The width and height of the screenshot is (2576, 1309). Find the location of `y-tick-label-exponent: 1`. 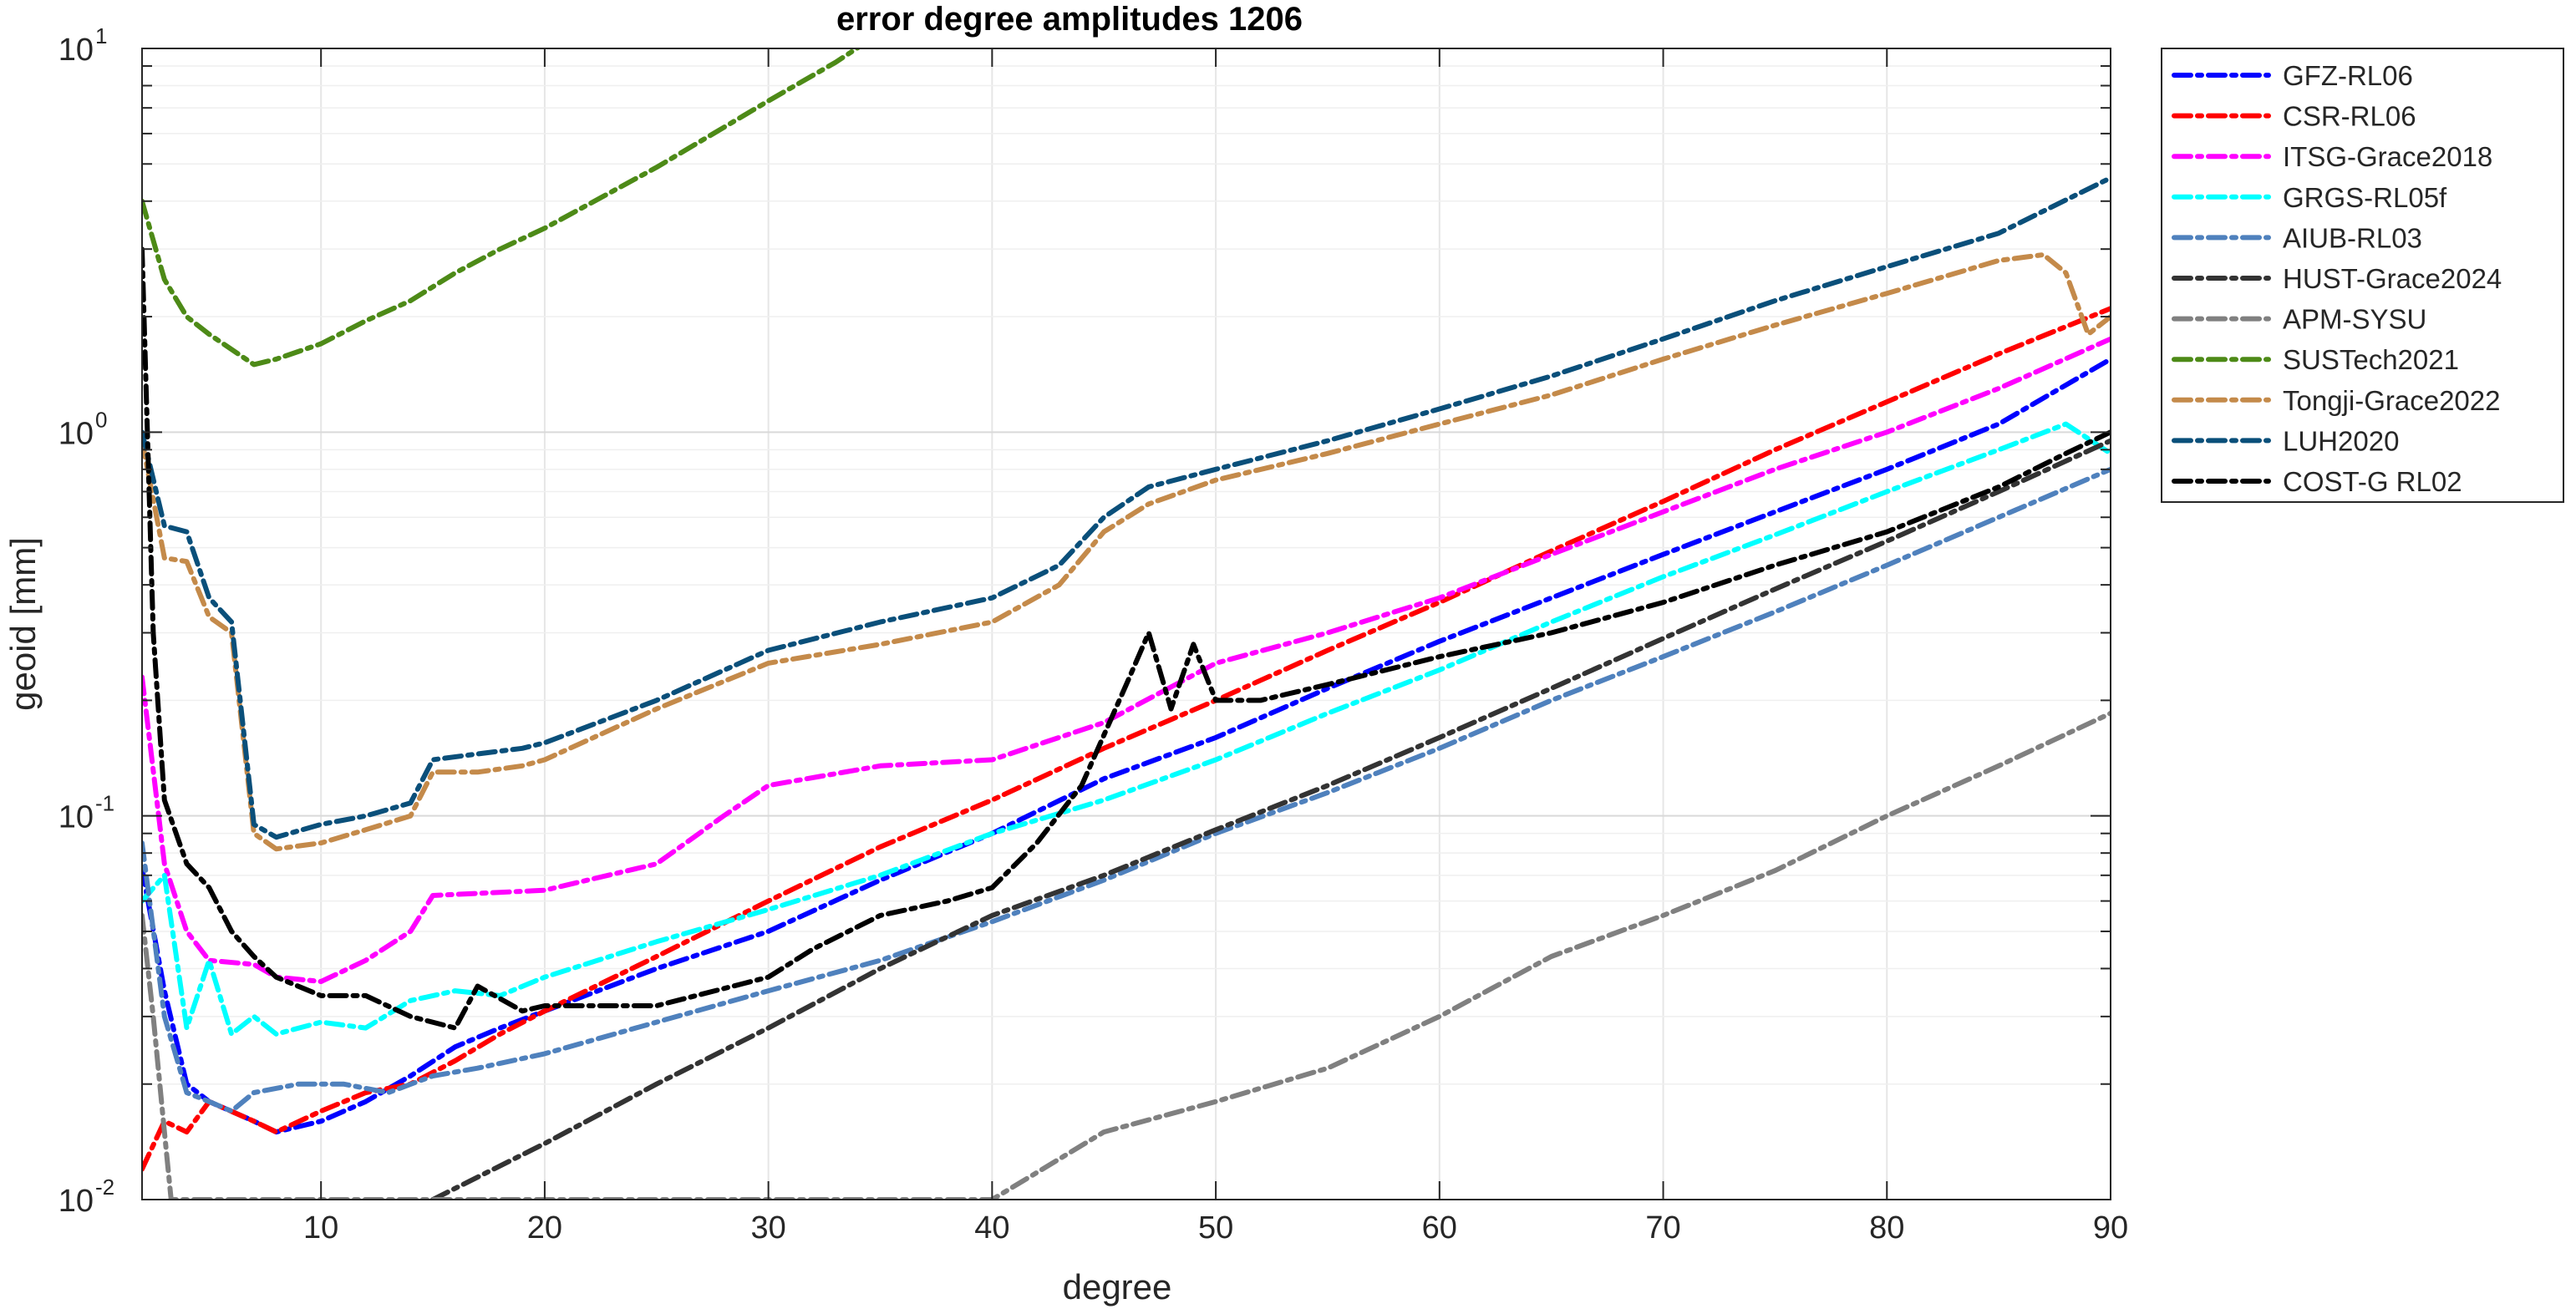

y-tick-label-exponent: 1 is located at coordinates (101, 35).